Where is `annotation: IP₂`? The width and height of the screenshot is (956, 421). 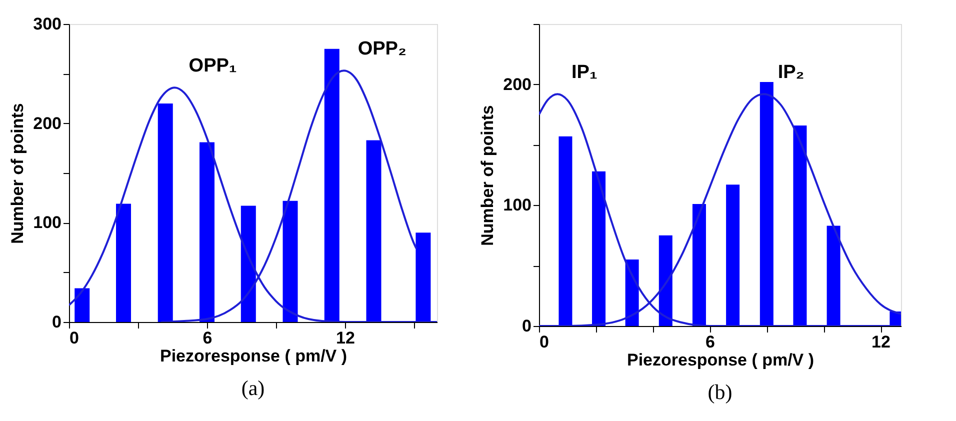 annotation: IP₂ is located at coordinates (791, 73).